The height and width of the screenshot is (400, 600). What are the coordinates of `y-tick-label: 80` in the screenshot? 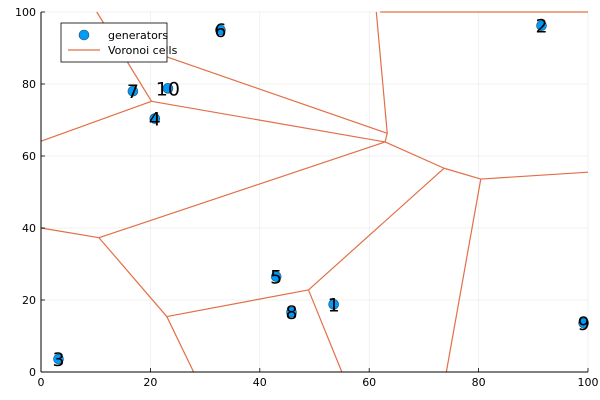 It's located at (29, 84).